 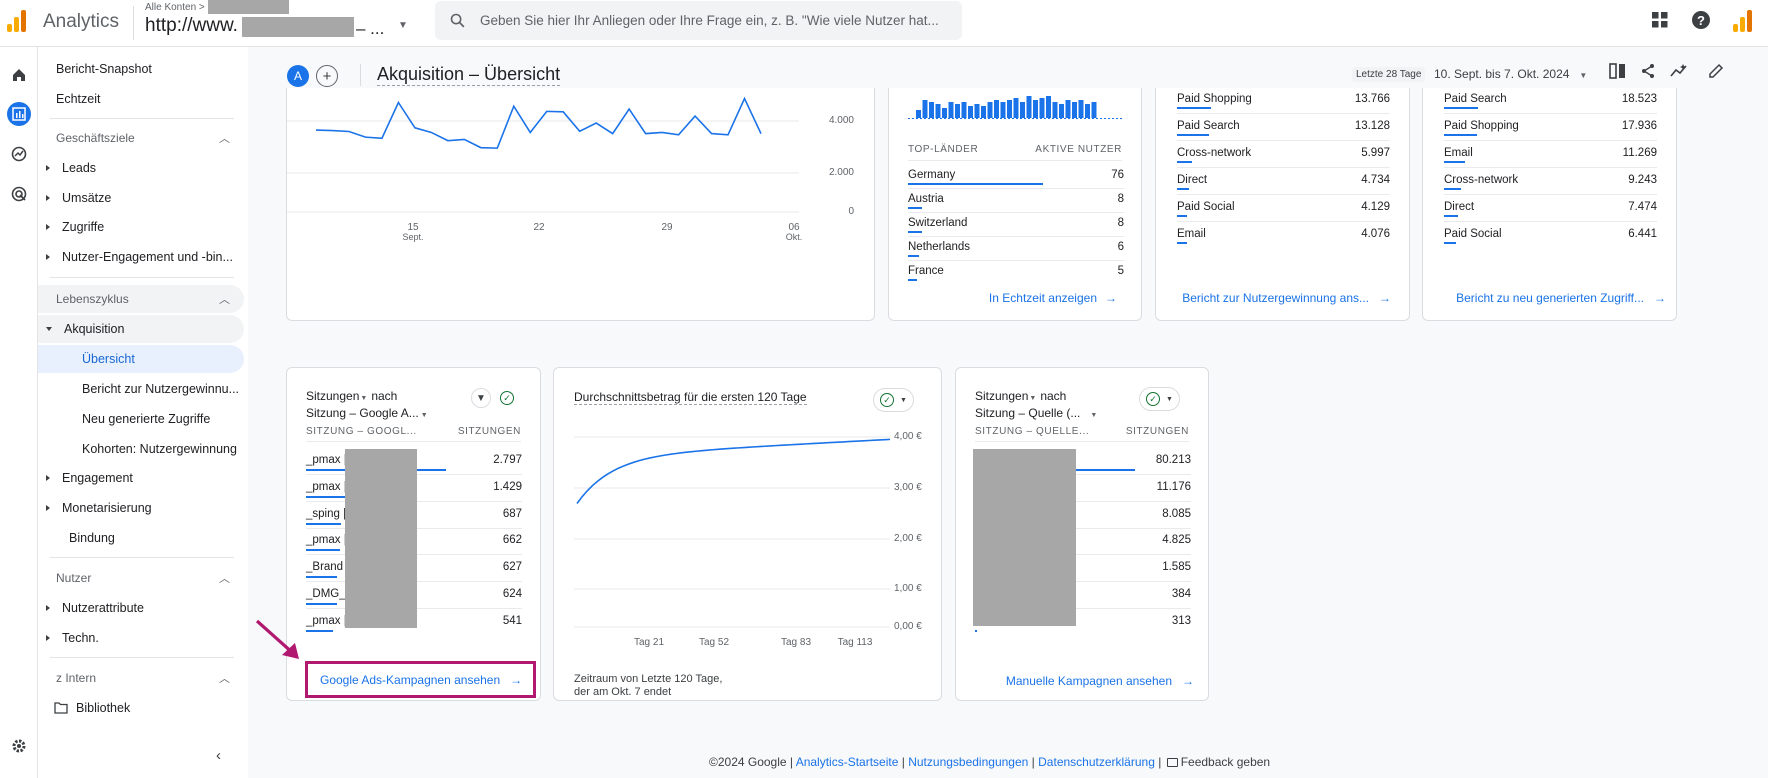 What do you see at coordinates (1053, 298) in the screenshot?
I see `realtime-link: In Echtzeit anzeigen →` at bounding box center [1053, 298].